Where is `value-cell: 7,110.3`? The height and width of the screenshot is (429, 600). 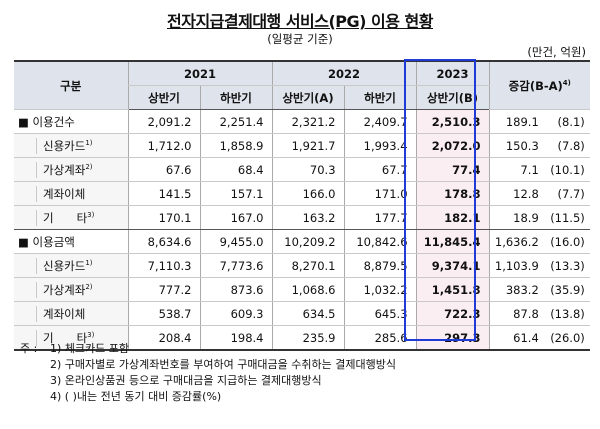 value-cell: 7,110.3 is located at coordinates (163, 265).